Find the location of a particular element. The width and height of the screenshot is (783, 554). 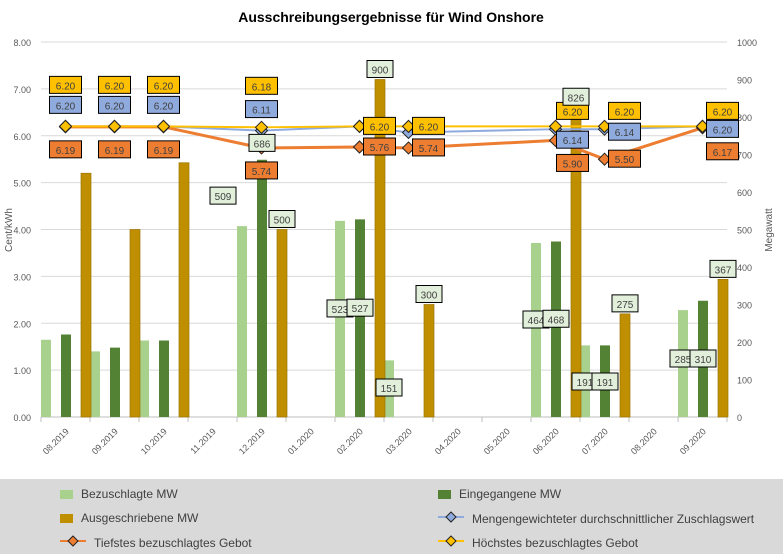

line-data-label: 5.50 is located at coordinates (625, 160).